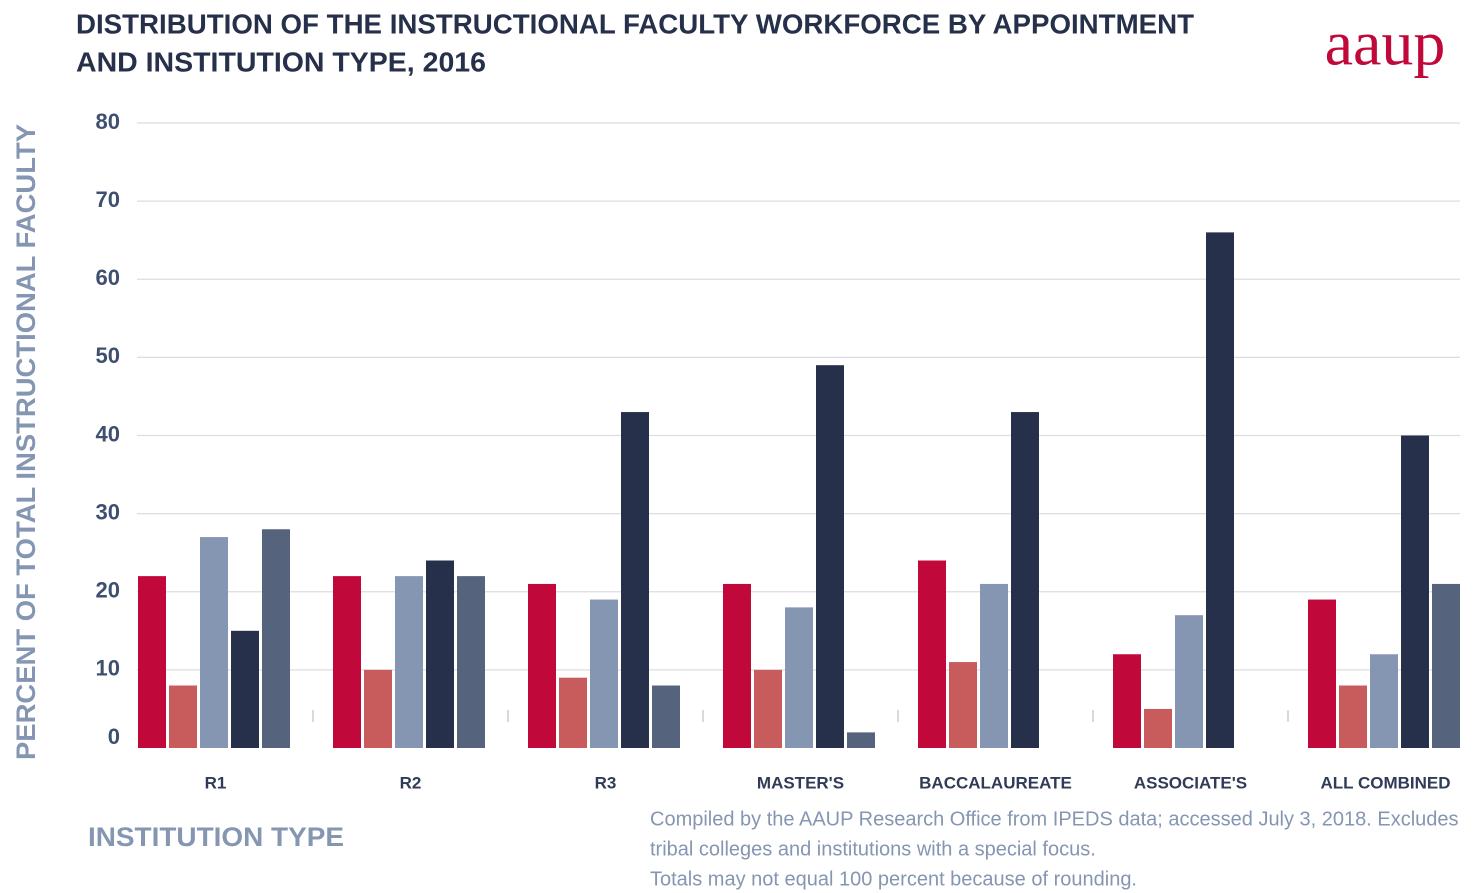 The height and width of the screenshot is (893, 1480). What do you see at coordinates (108, 433) in the screenshot?
I see `y-tick-label: 40` at bounding box center [108, 433].